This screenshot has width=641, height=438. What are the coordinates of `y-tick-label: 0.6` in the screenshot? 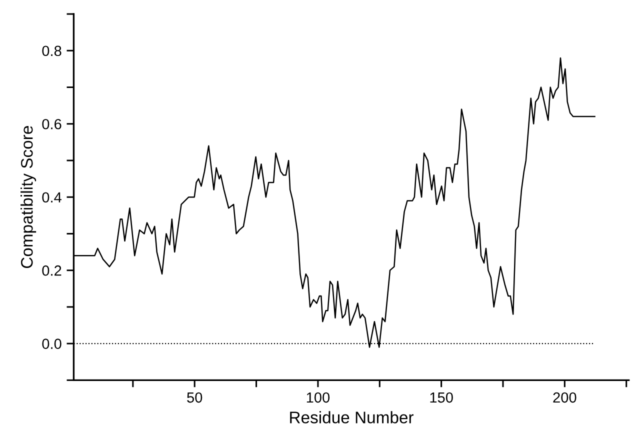 It's located at (52, 124).